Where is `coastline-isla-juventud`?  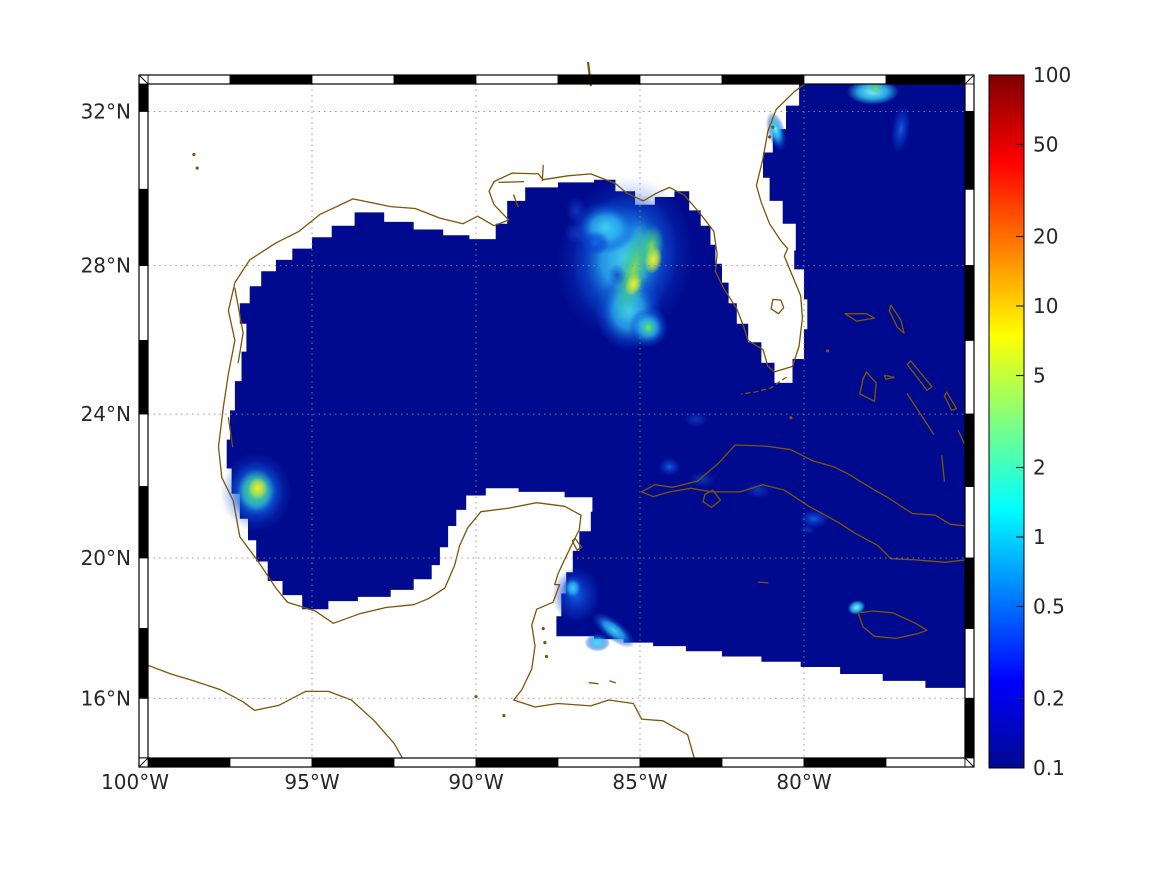
coastline-isla-juventud is located at coordinates (712, 499).